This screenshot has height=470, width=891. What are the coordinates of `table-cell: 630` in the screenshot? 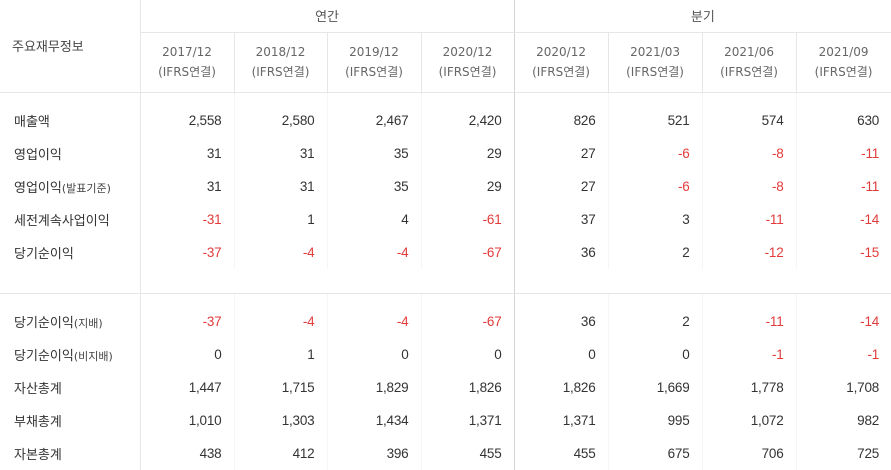 It's located at (868, 121).